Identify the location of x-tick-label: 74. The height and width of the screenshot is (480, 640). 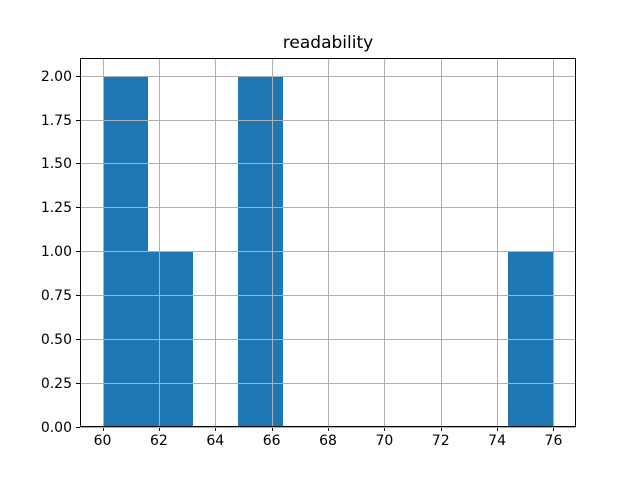
(497, 441).